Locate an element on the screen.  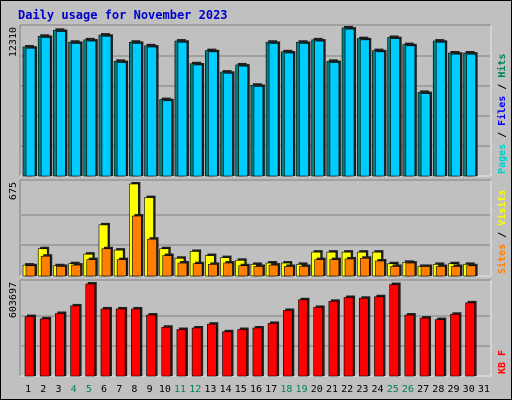
x-tick-label: 18 is located at coordinates (286, 389).